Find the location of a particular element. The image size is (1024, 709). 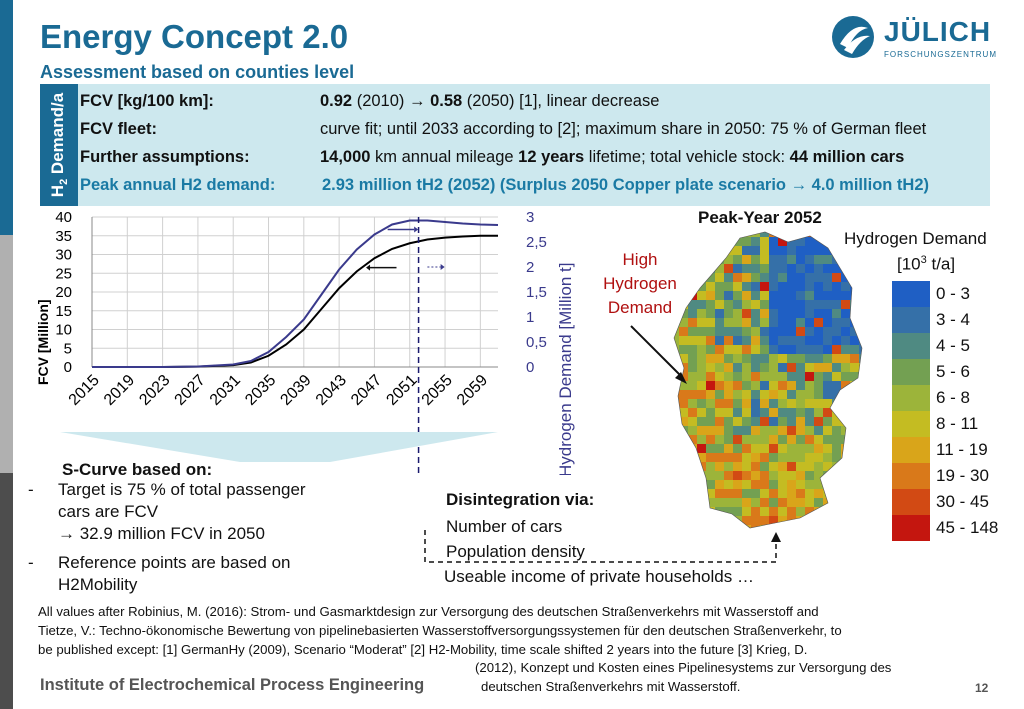

x-tick-label: 2055 is located at coordinates (437, 390).